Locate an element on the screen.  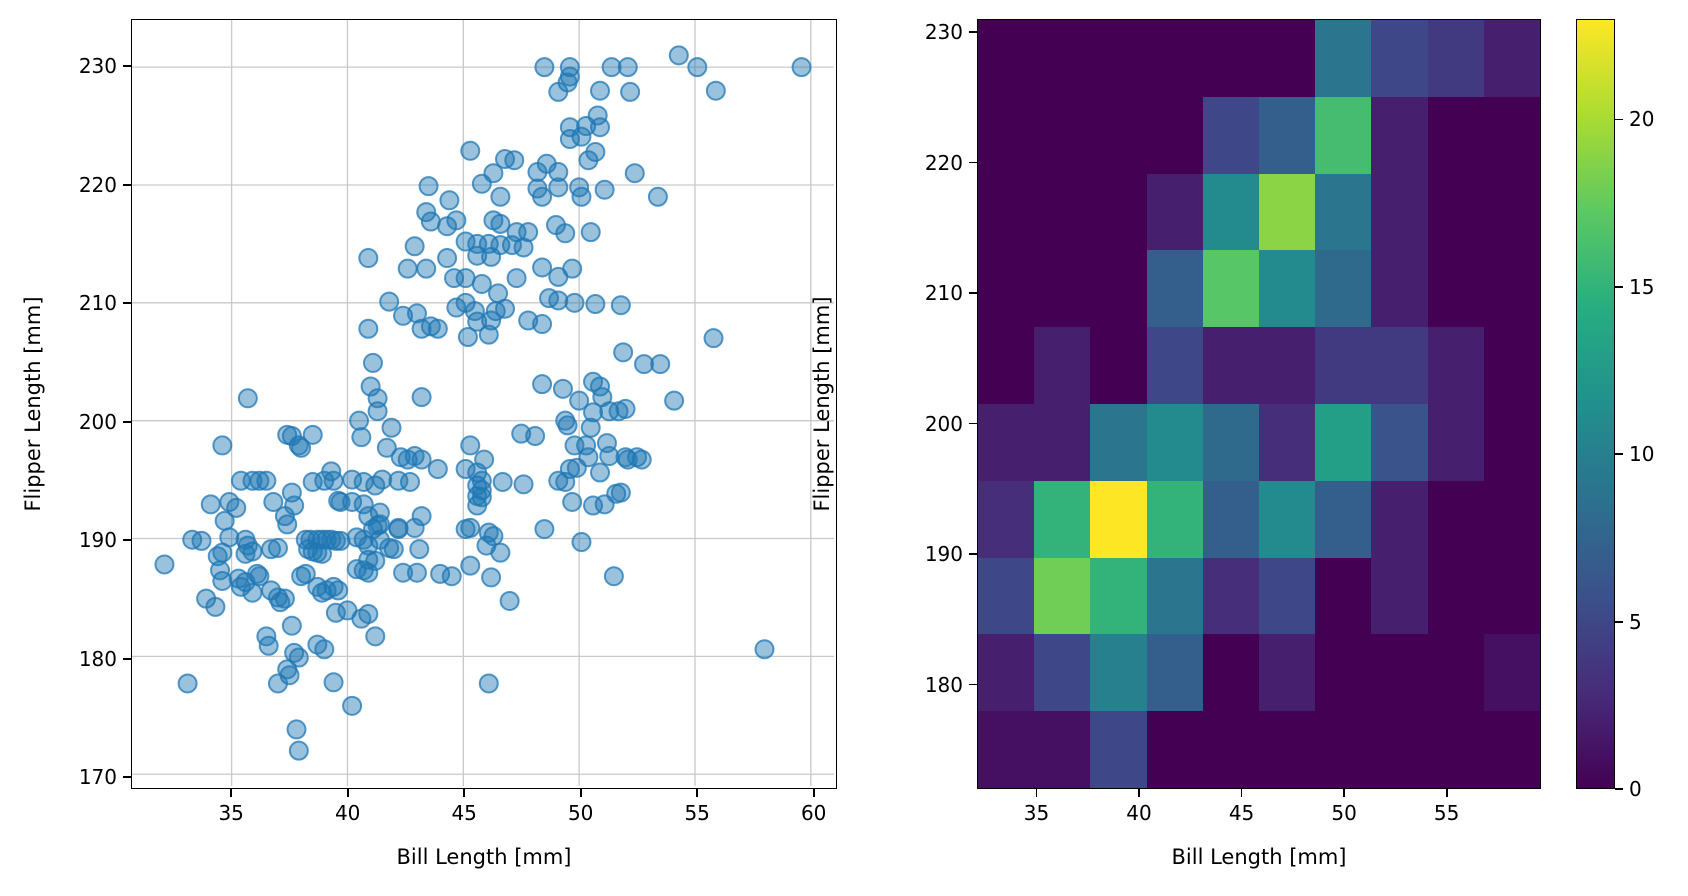
x-tick-label: 50 is located at coordinates (580, 813).